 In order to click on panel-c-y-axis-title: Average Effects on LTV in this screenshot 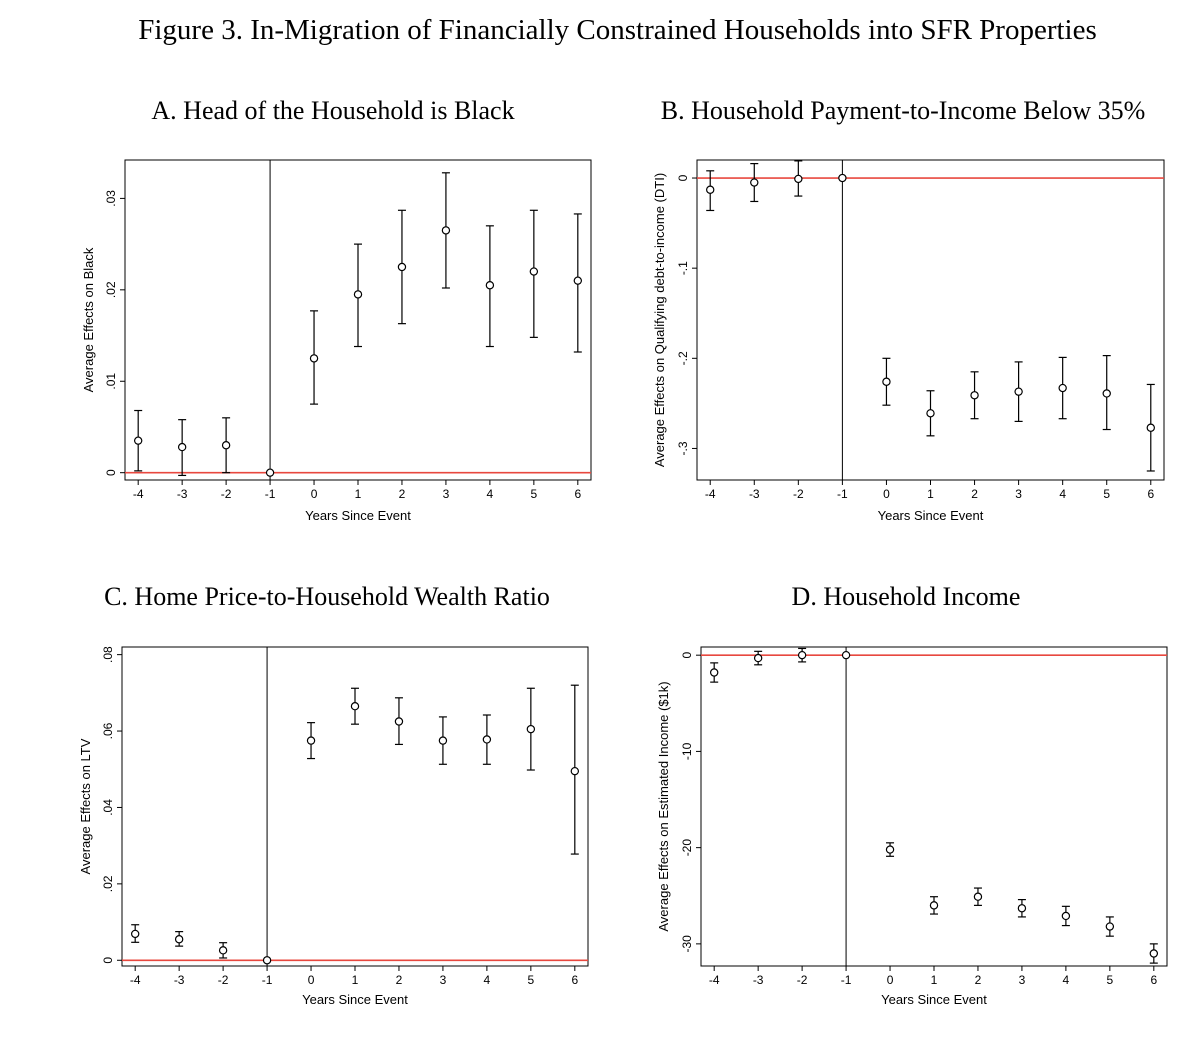, I will do `click(85, 806)`.